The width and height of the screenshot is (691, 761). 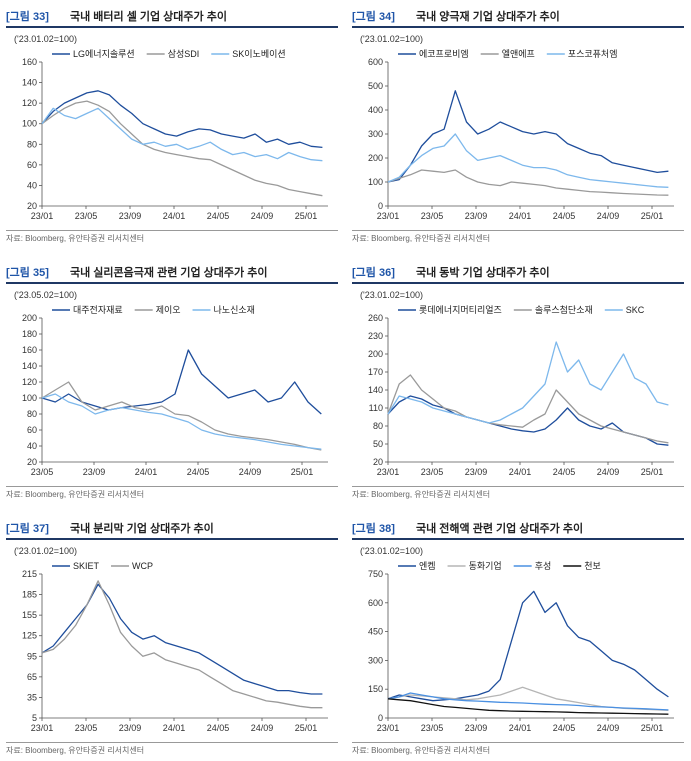 I want to click on figure-title: 국내 분리막 기업 상대주가 추이, so click(x=142, y=529).